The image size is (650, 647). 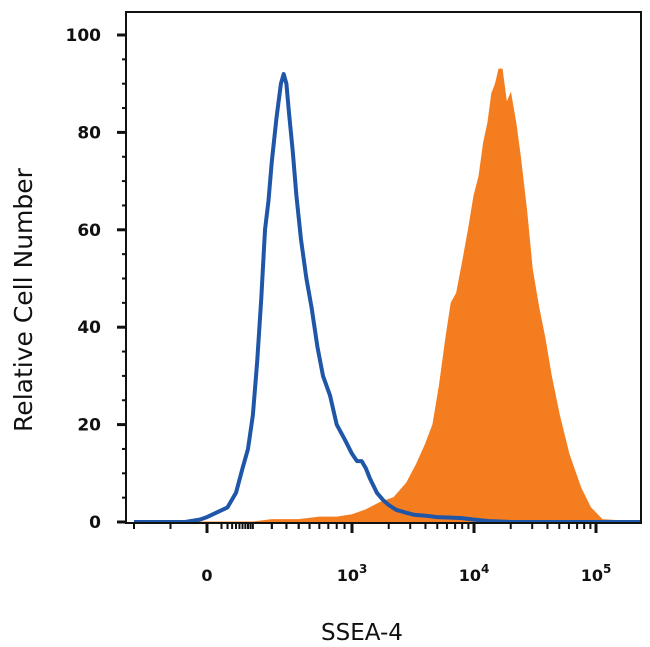 What do you see at coordinates (89, 328) in the screenshot?
I see `y-tick-label: 40` at bounding box center [89, 328].